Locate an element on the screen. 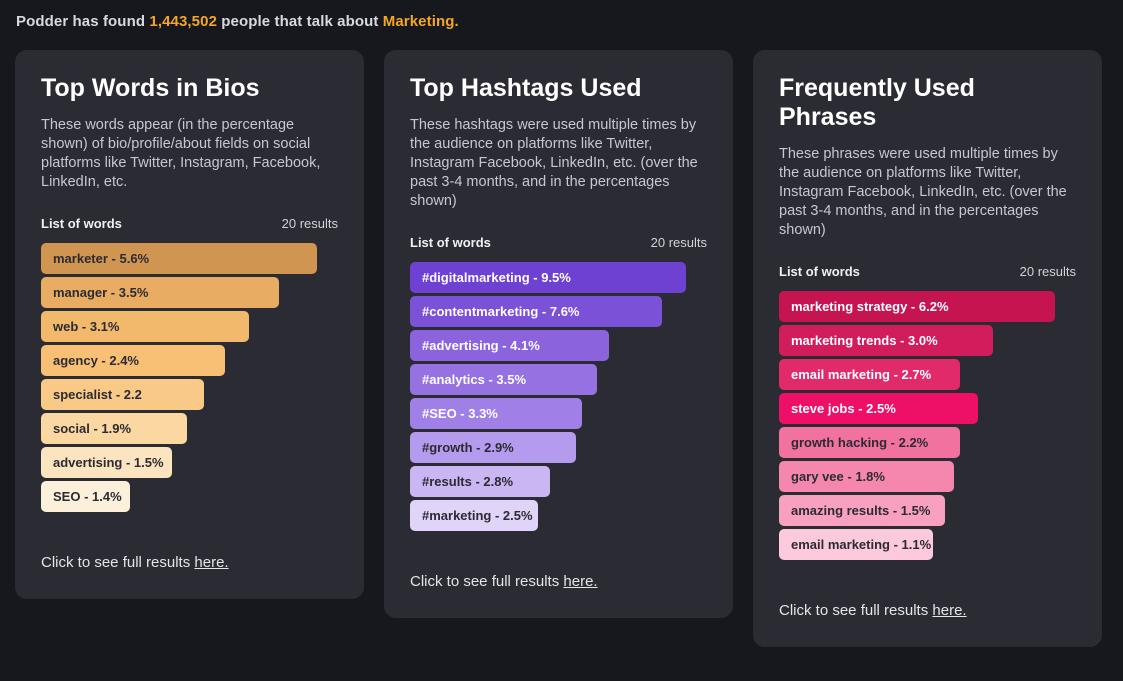  bar-row: SEO - 1.4% is located at coordinates (86, 497).